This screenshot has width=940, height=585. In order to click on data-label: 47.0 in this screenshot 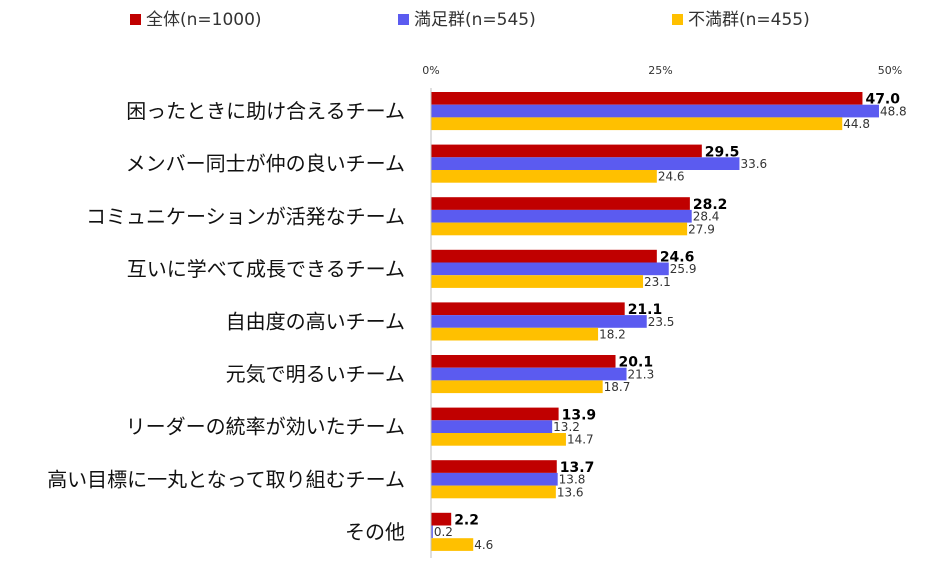, I will do `click(882, 100)`.